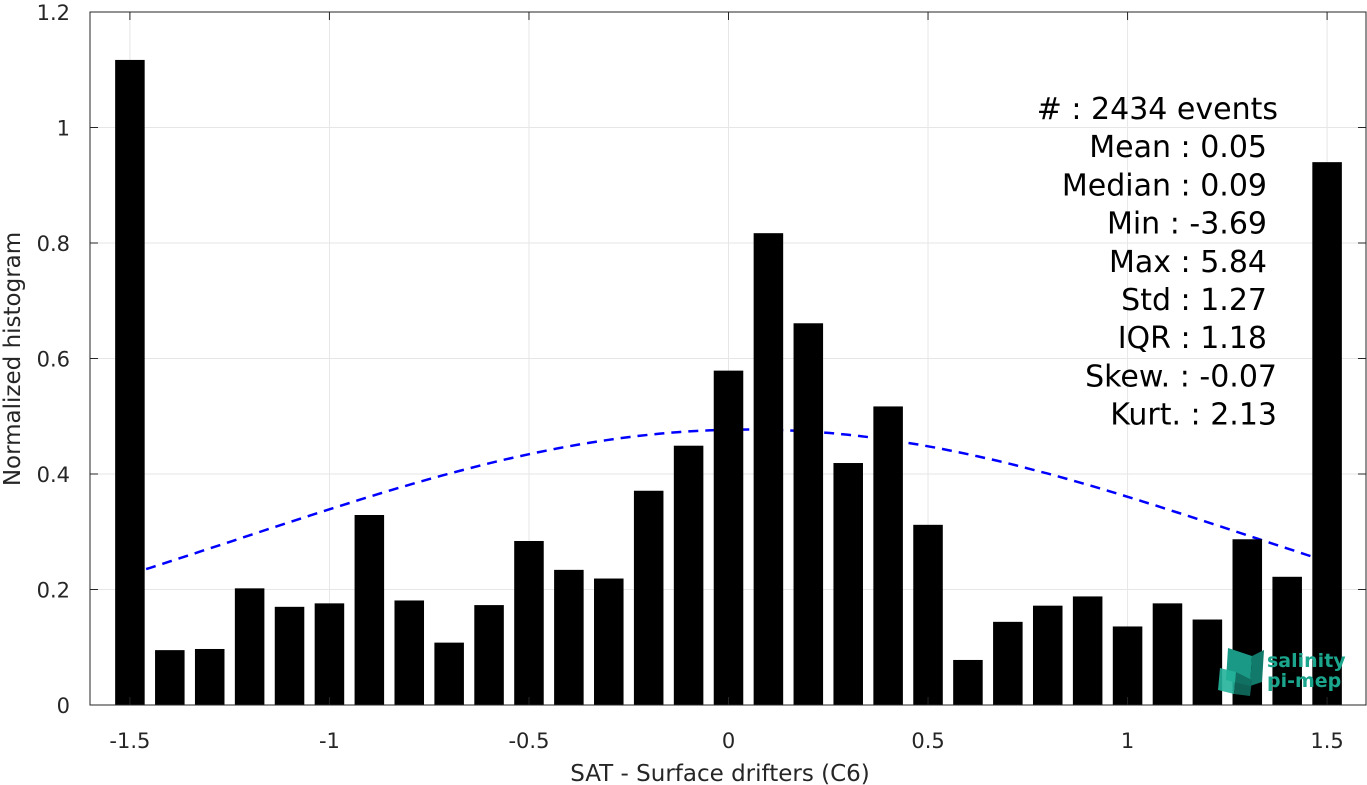 The width and height of the screenshot is (1367, 785). Describe the element at coordinates (1164, 185) in the screenshot. I see `stat-line: Median : 0.09` at that location.